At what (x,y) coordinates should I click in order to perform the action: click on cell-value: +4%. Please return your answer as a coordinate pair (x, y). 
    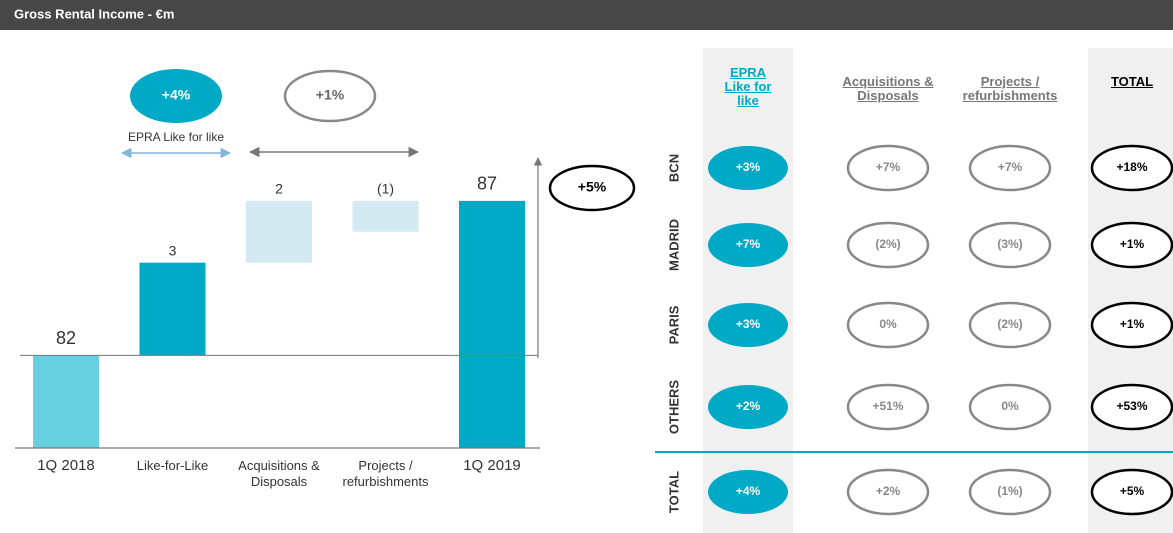
    Looking at the image, I should click on (748, 491).